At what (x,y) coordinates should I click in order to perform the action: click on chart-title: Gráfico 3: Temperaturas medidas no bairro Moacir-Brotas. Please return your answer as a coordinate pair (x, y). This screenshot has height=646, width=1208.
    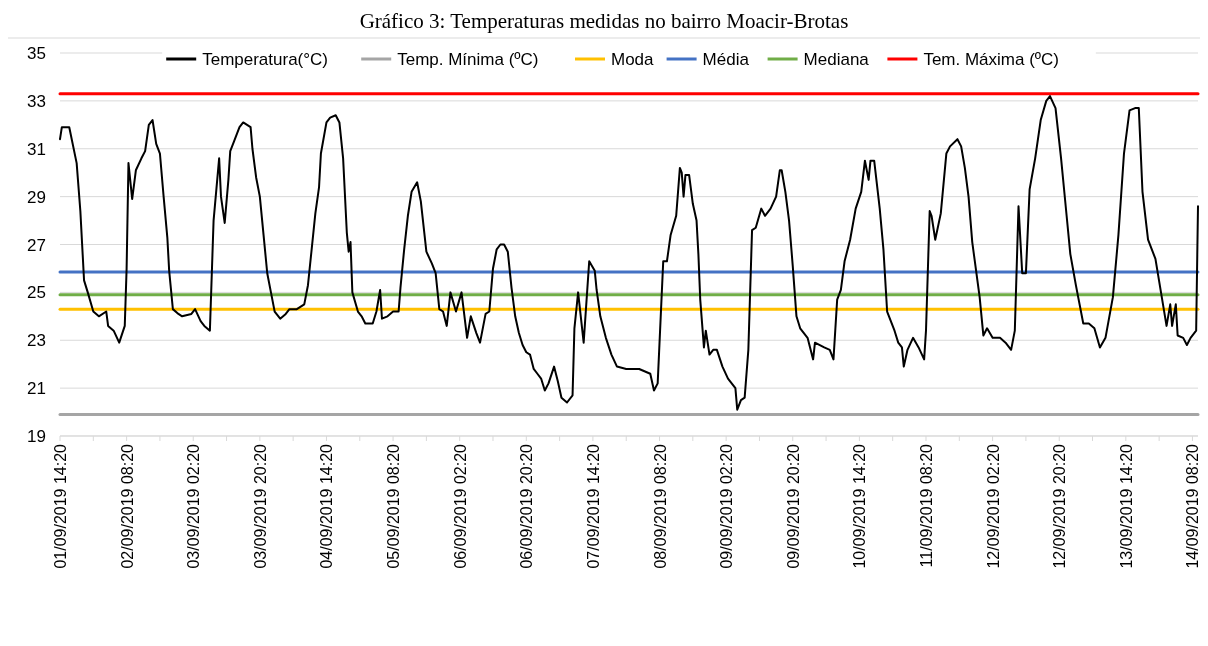
    Looking at the image, I should click on (604, 21).